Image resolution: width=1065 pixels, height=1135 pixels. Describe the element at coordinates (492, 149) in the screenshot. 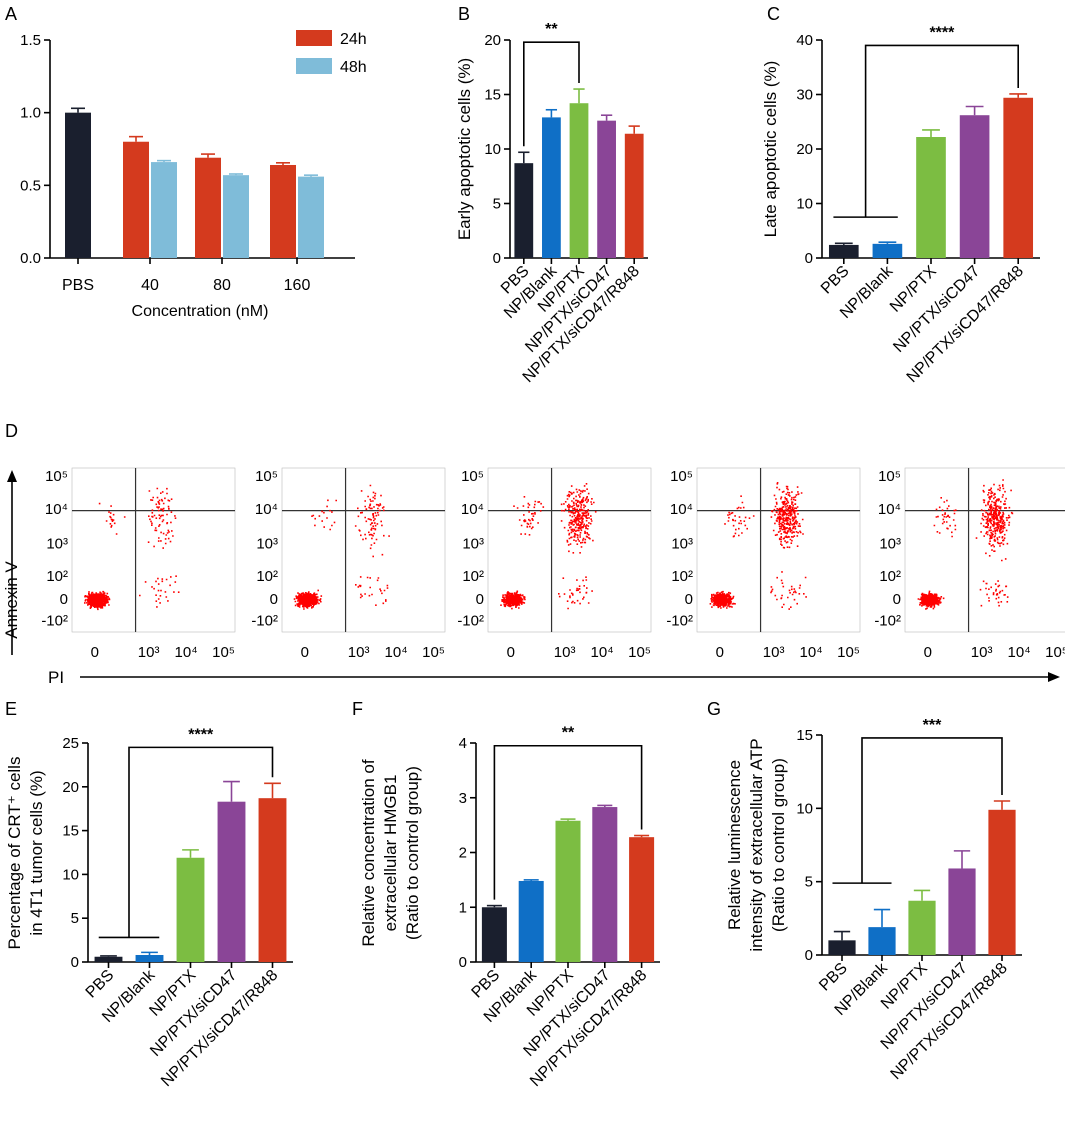

I see `panel-b-y-tick-label: 10` at that location.